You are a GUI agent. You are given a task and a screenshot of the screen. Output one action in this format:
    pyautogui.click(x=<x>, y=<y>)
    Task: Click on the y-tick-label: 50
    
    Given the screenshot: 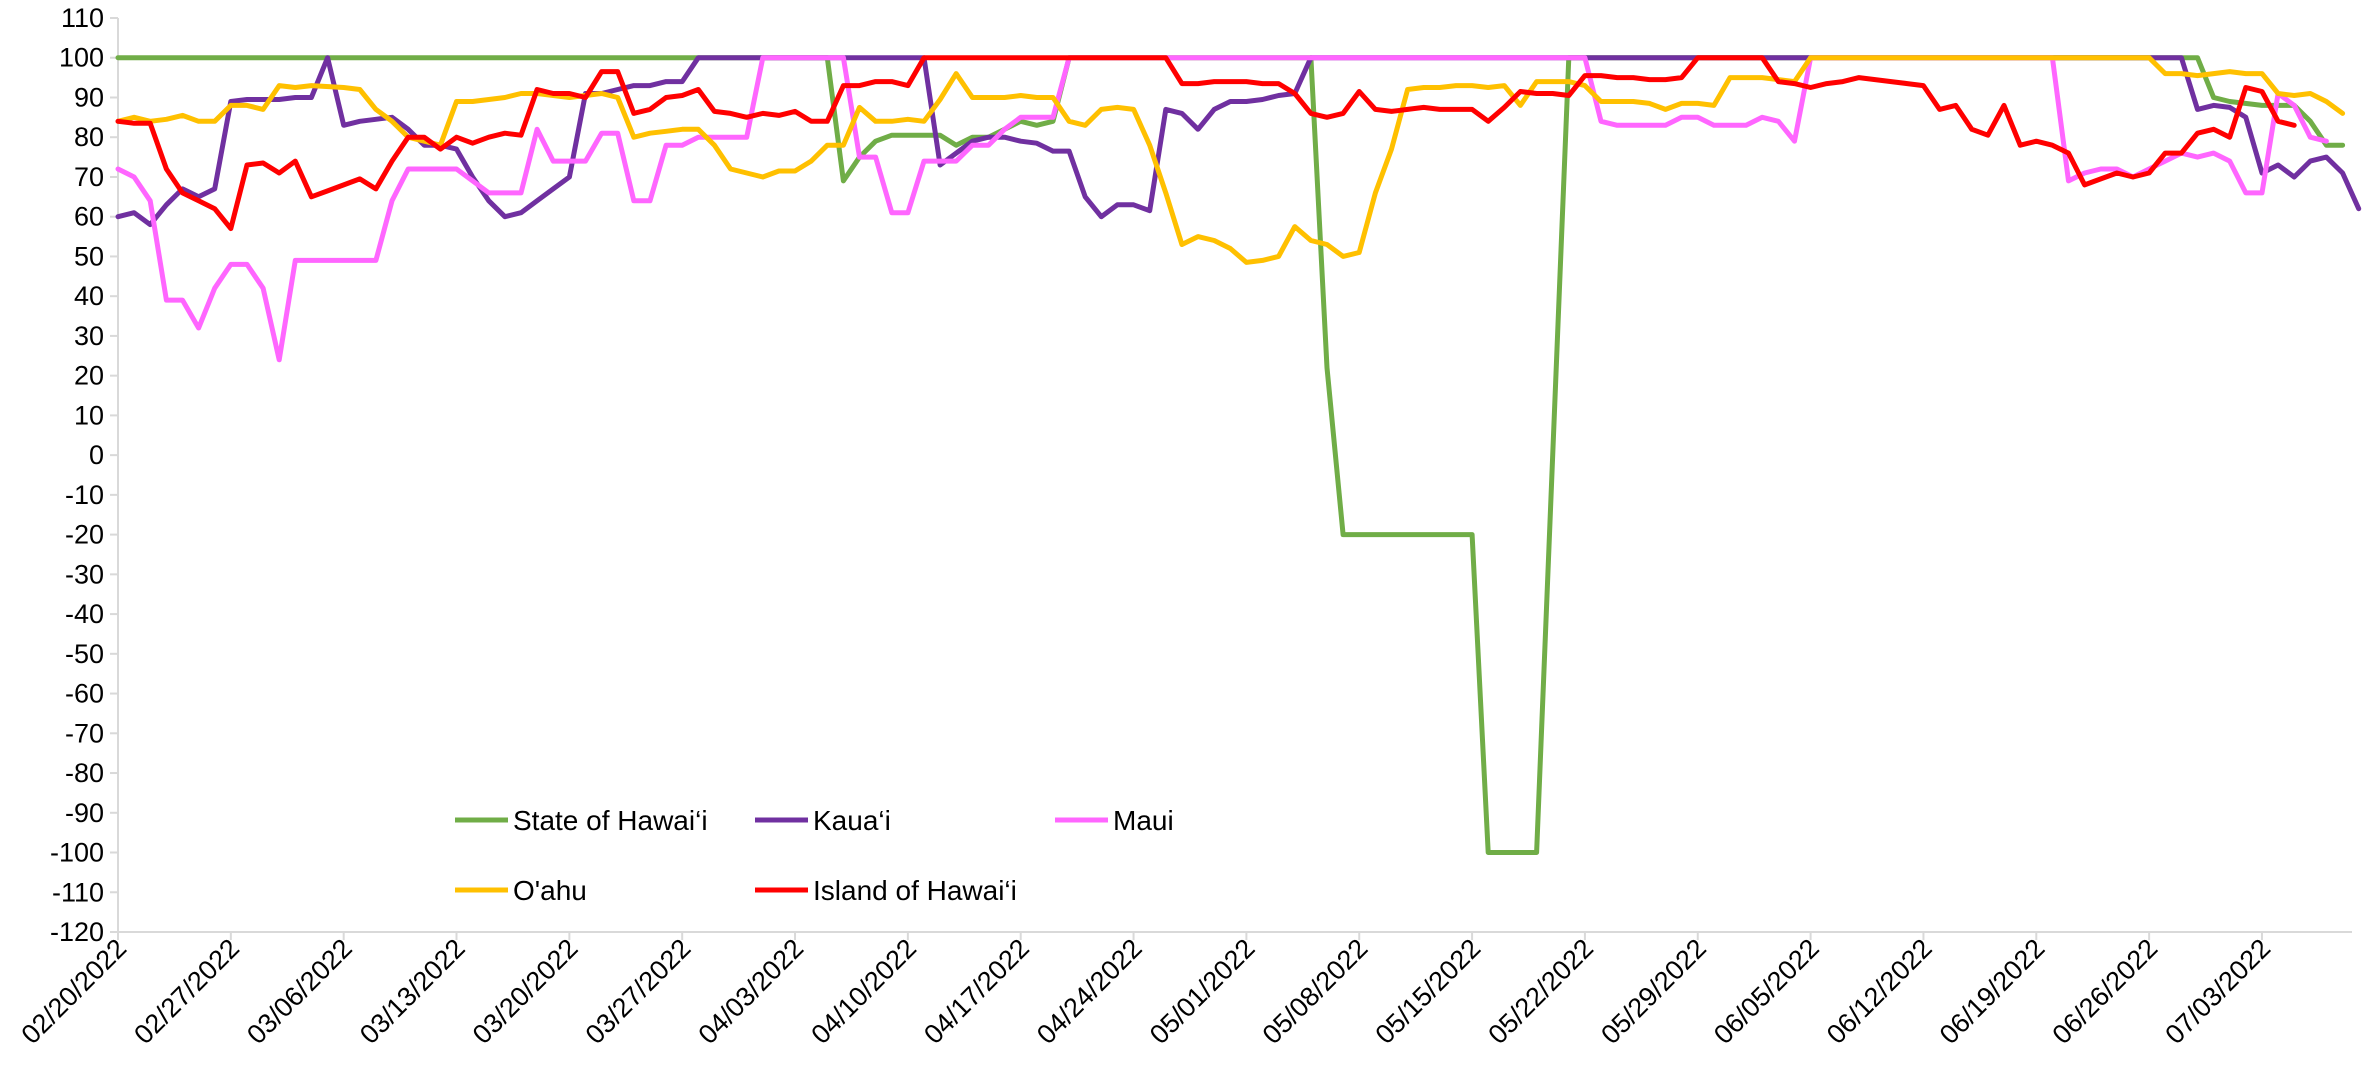 What is the action you would take?
    pyautogui.click(x=89, y=256)
    